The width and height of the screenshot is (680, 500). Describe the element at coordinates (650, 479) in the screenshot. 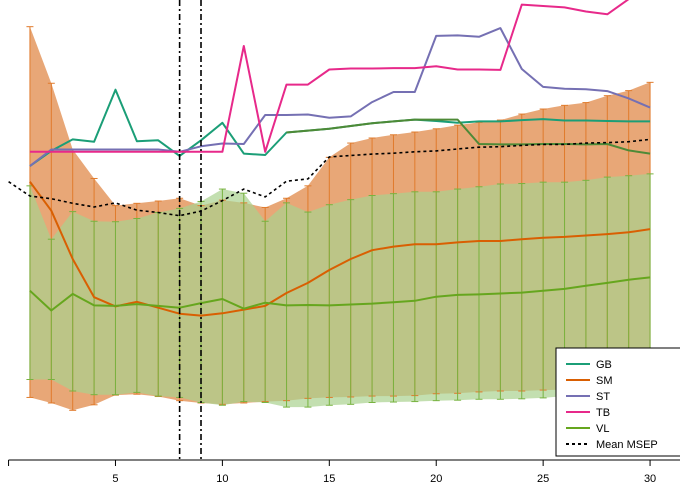

I see `x-tick-label: 30` at that location.